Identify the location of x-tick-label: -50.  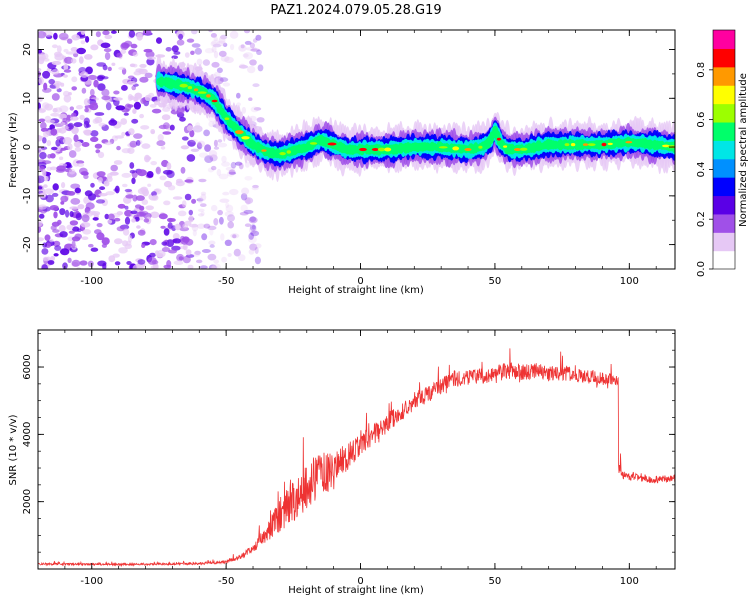
(226, 581).